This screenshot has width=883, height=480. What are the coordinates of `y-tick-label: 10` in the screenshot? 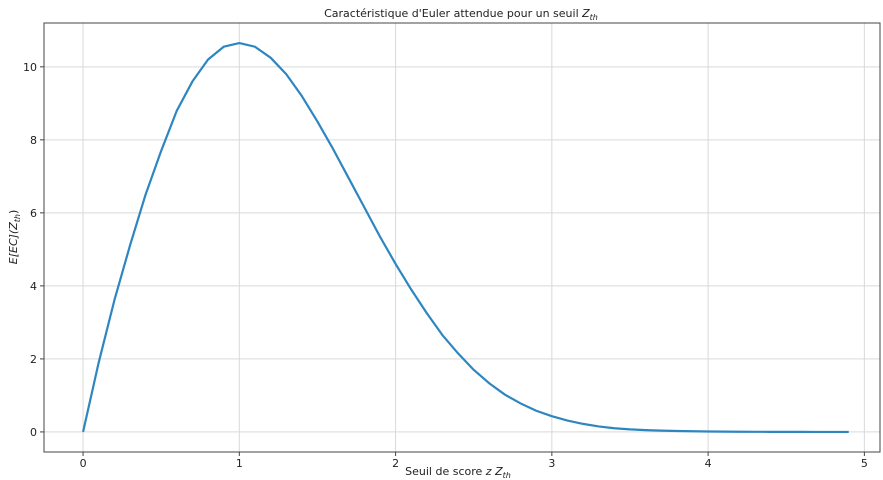 It's located at (30, 67).